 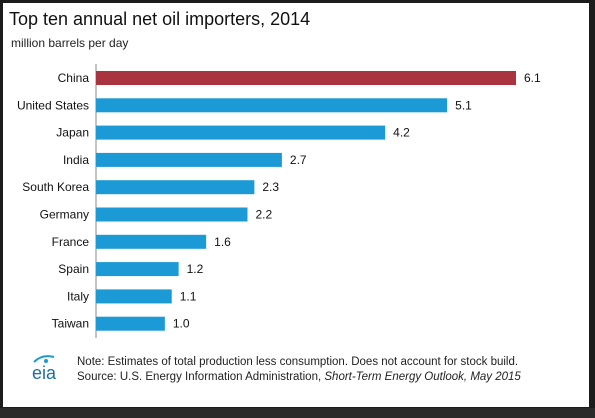 What do you see at coordinates (71, 242) in the screenshot?
I see `category-label: France` at bounding box center [71, 242].